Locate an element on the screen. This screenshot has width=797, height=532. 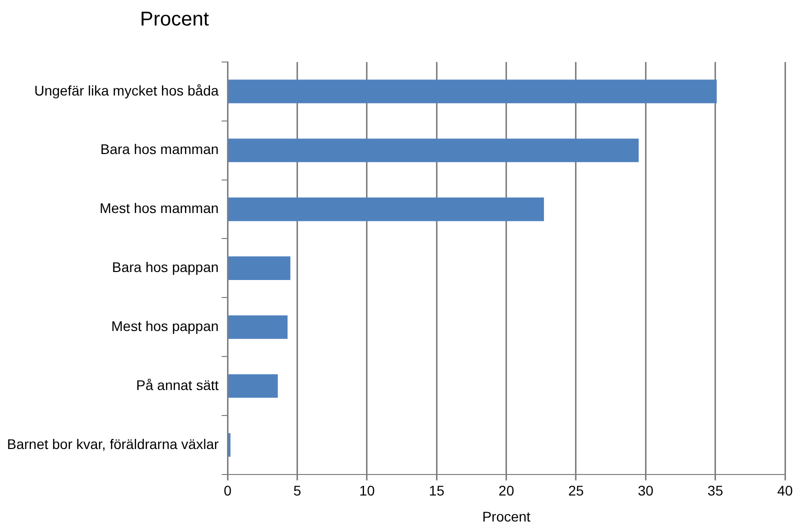
y-tick-label: Mest hos mamman is located at coordinates (159, 208).